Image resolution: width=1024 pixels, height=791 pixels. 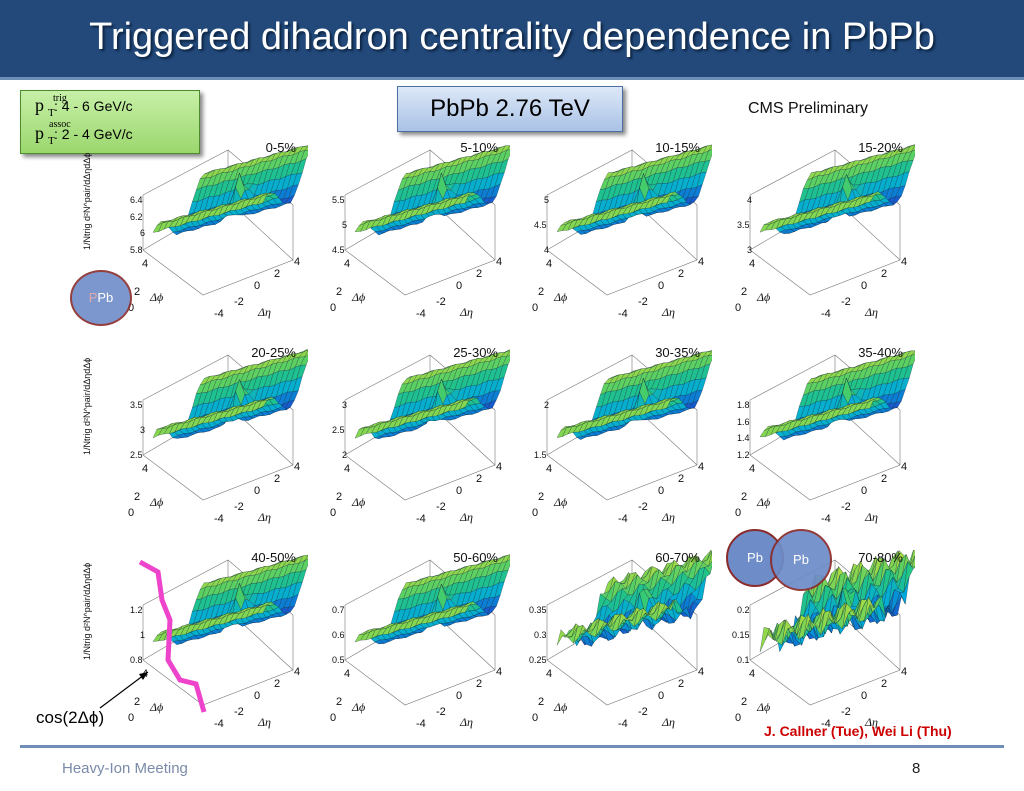 What do you see at coordinates (136, 216) in the screenshot?
I see `z-tick-label: 6.2` at bounding box center [136, 216].